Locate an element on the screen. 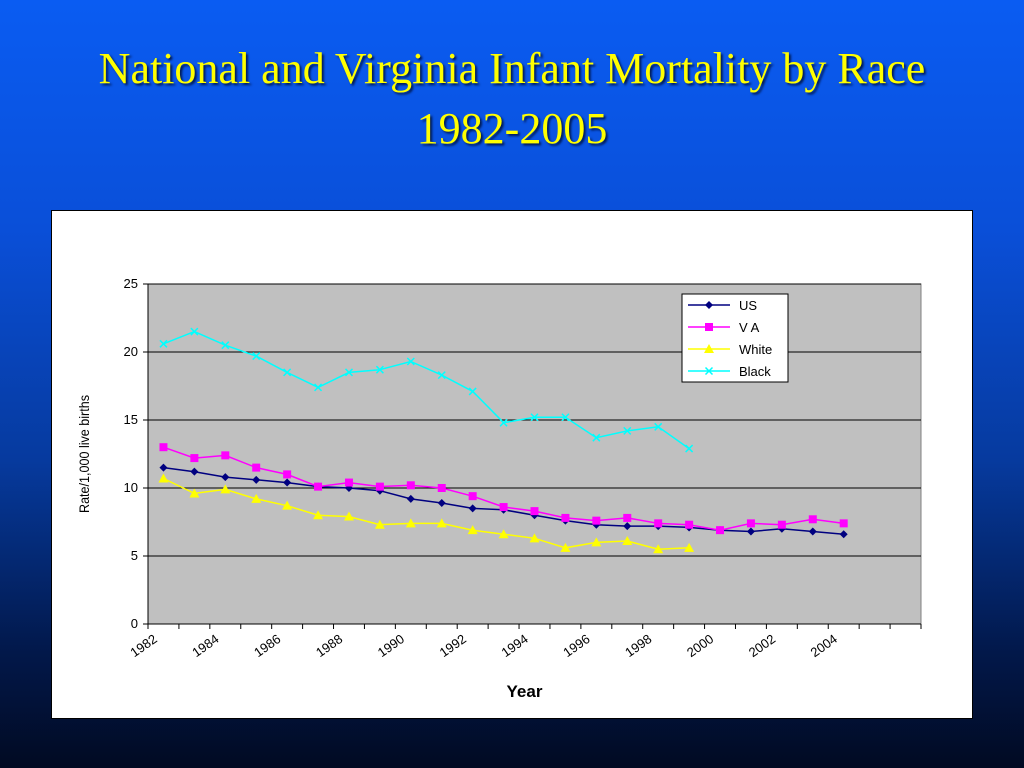 The width and height of the screenshot is (1024, 768). series-black is located at coordinates (426, 390).